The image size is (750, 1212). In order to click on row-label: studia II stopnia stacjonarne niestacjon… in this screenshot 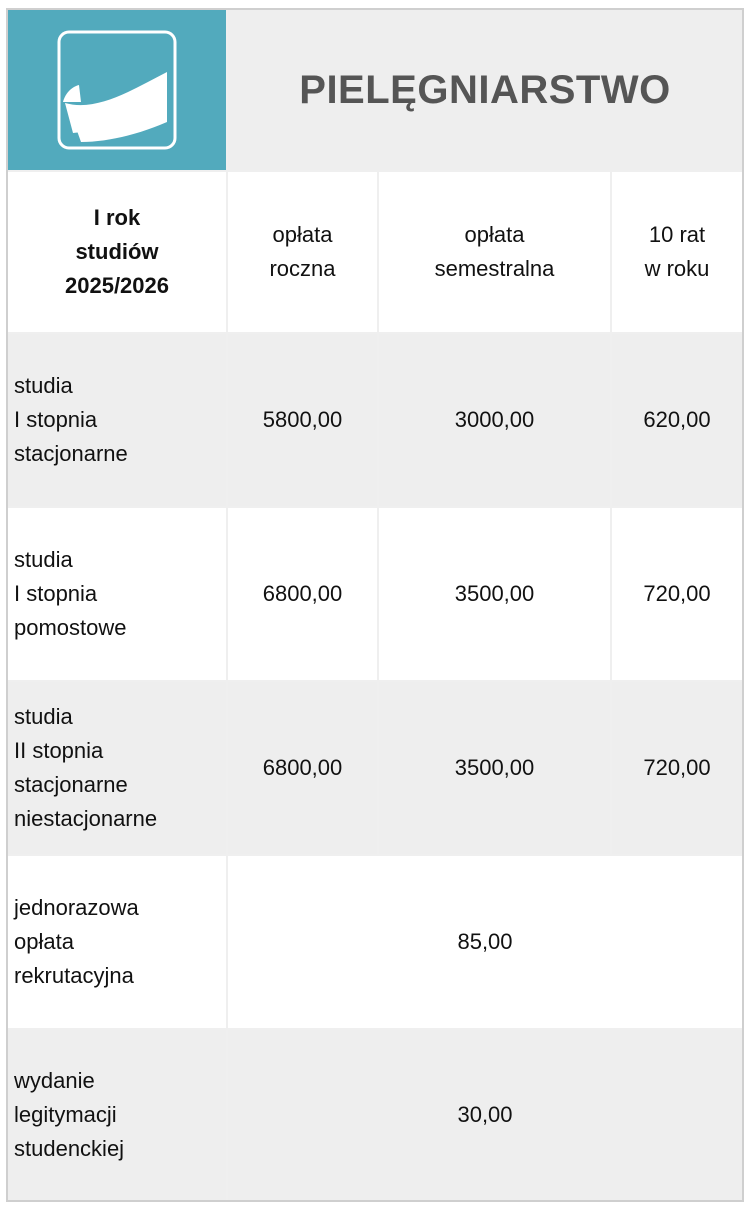, I will do `click(117, 768)`.